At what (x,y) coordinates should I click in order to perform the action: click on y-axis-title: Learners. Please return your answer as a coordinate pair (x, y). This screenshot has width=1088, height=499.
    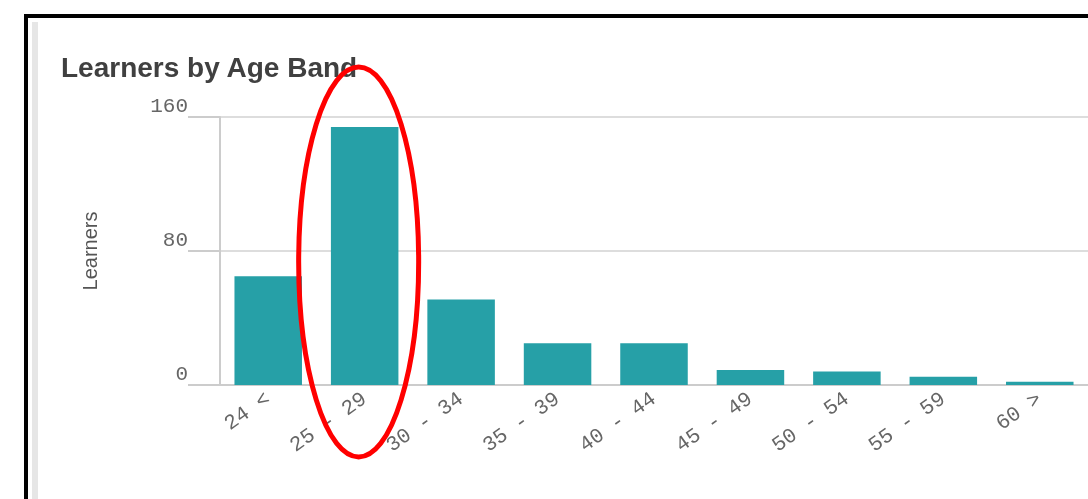
    Looking at the image, I should click on (90, 251).